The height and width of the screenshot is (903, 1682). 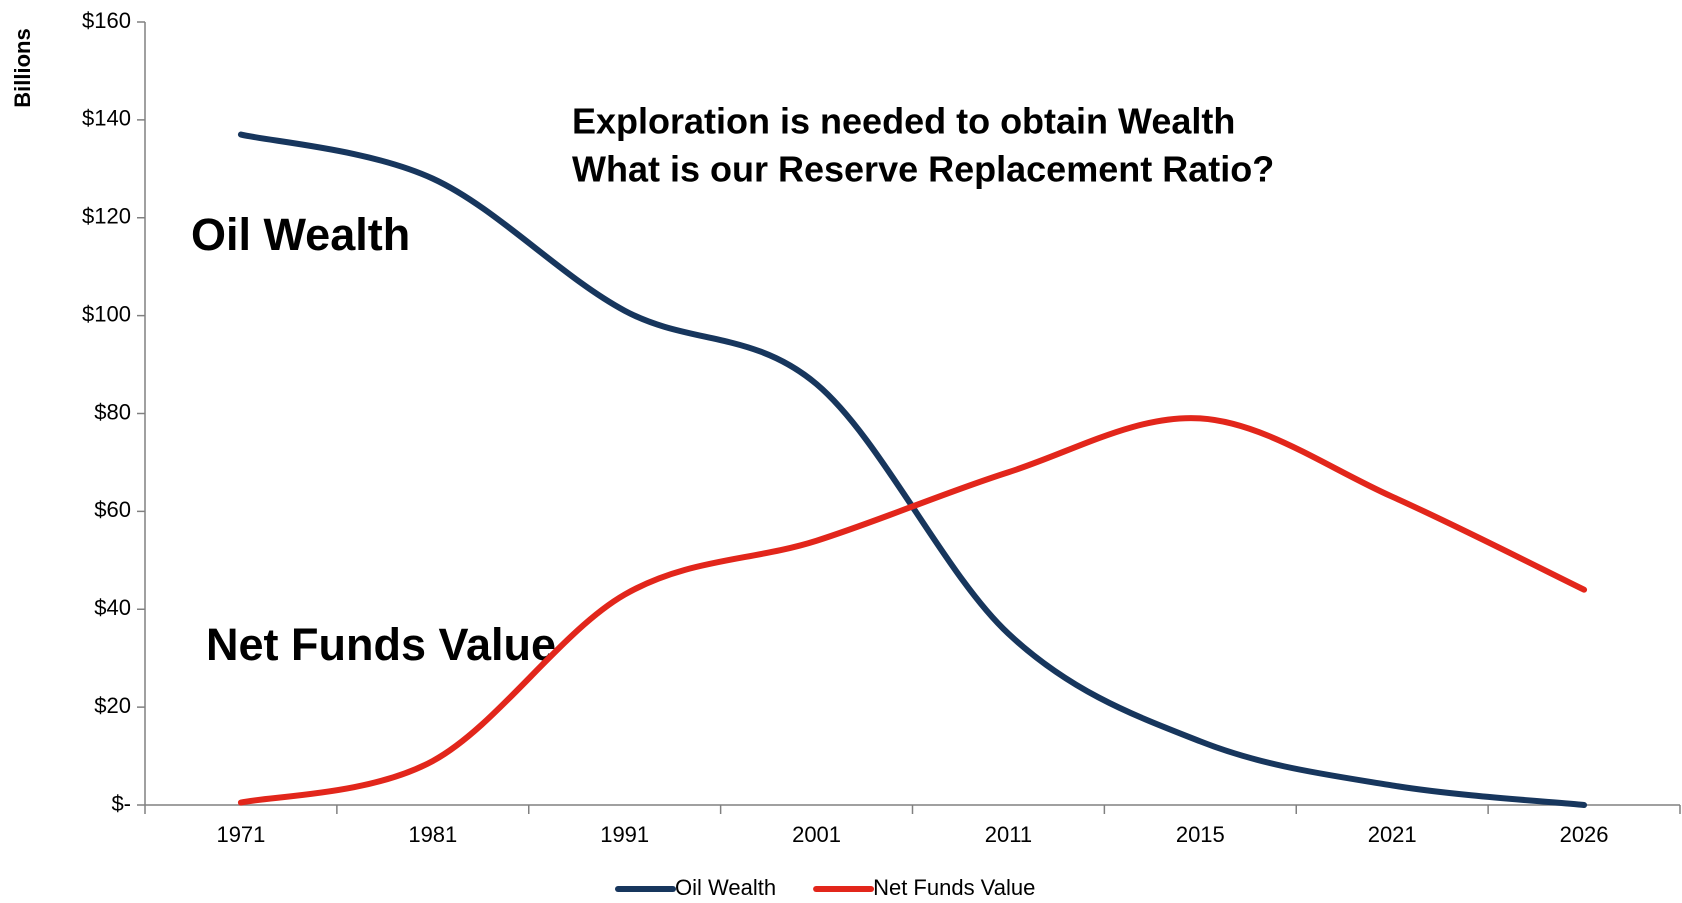 What do you see at coordinates (112, 705) in the screenshot?
I see `y-tick-label: $20` at bounding box center [112, 705].